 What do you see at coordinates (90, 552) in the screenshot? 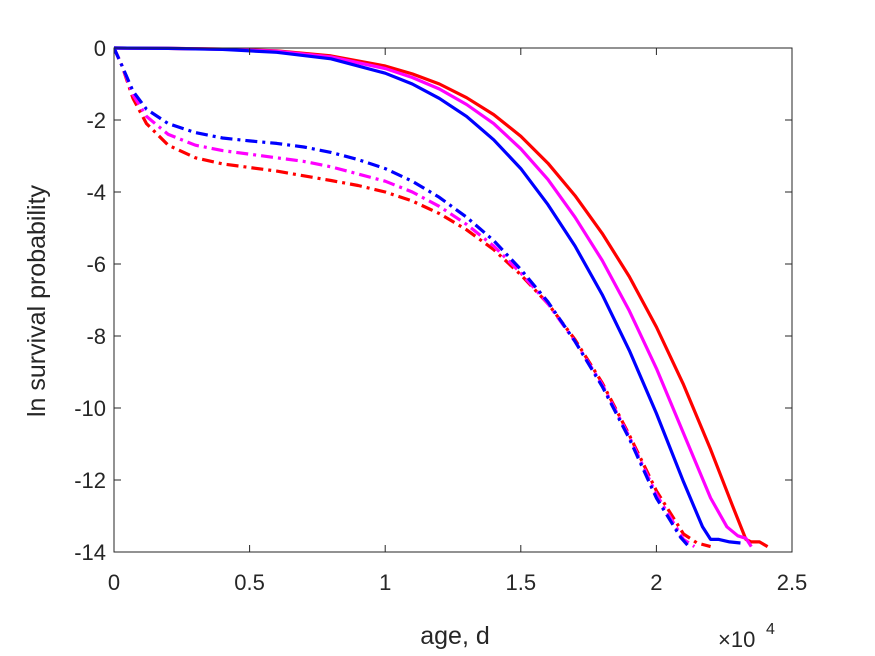
I see `y-tick-label: -14` at bounding box center [90, 552].